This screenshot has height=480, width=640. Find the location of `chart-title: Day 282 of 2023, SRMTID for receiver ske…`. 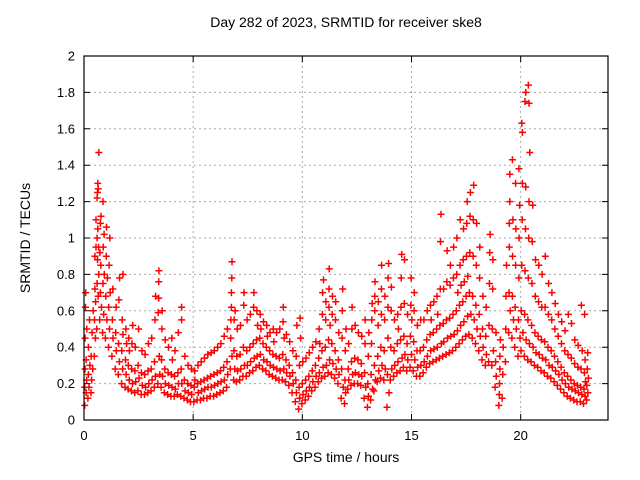

chart-title: Day 282 of 2023, SRMTID for receiver ske… is located at coordinates (346, 22).